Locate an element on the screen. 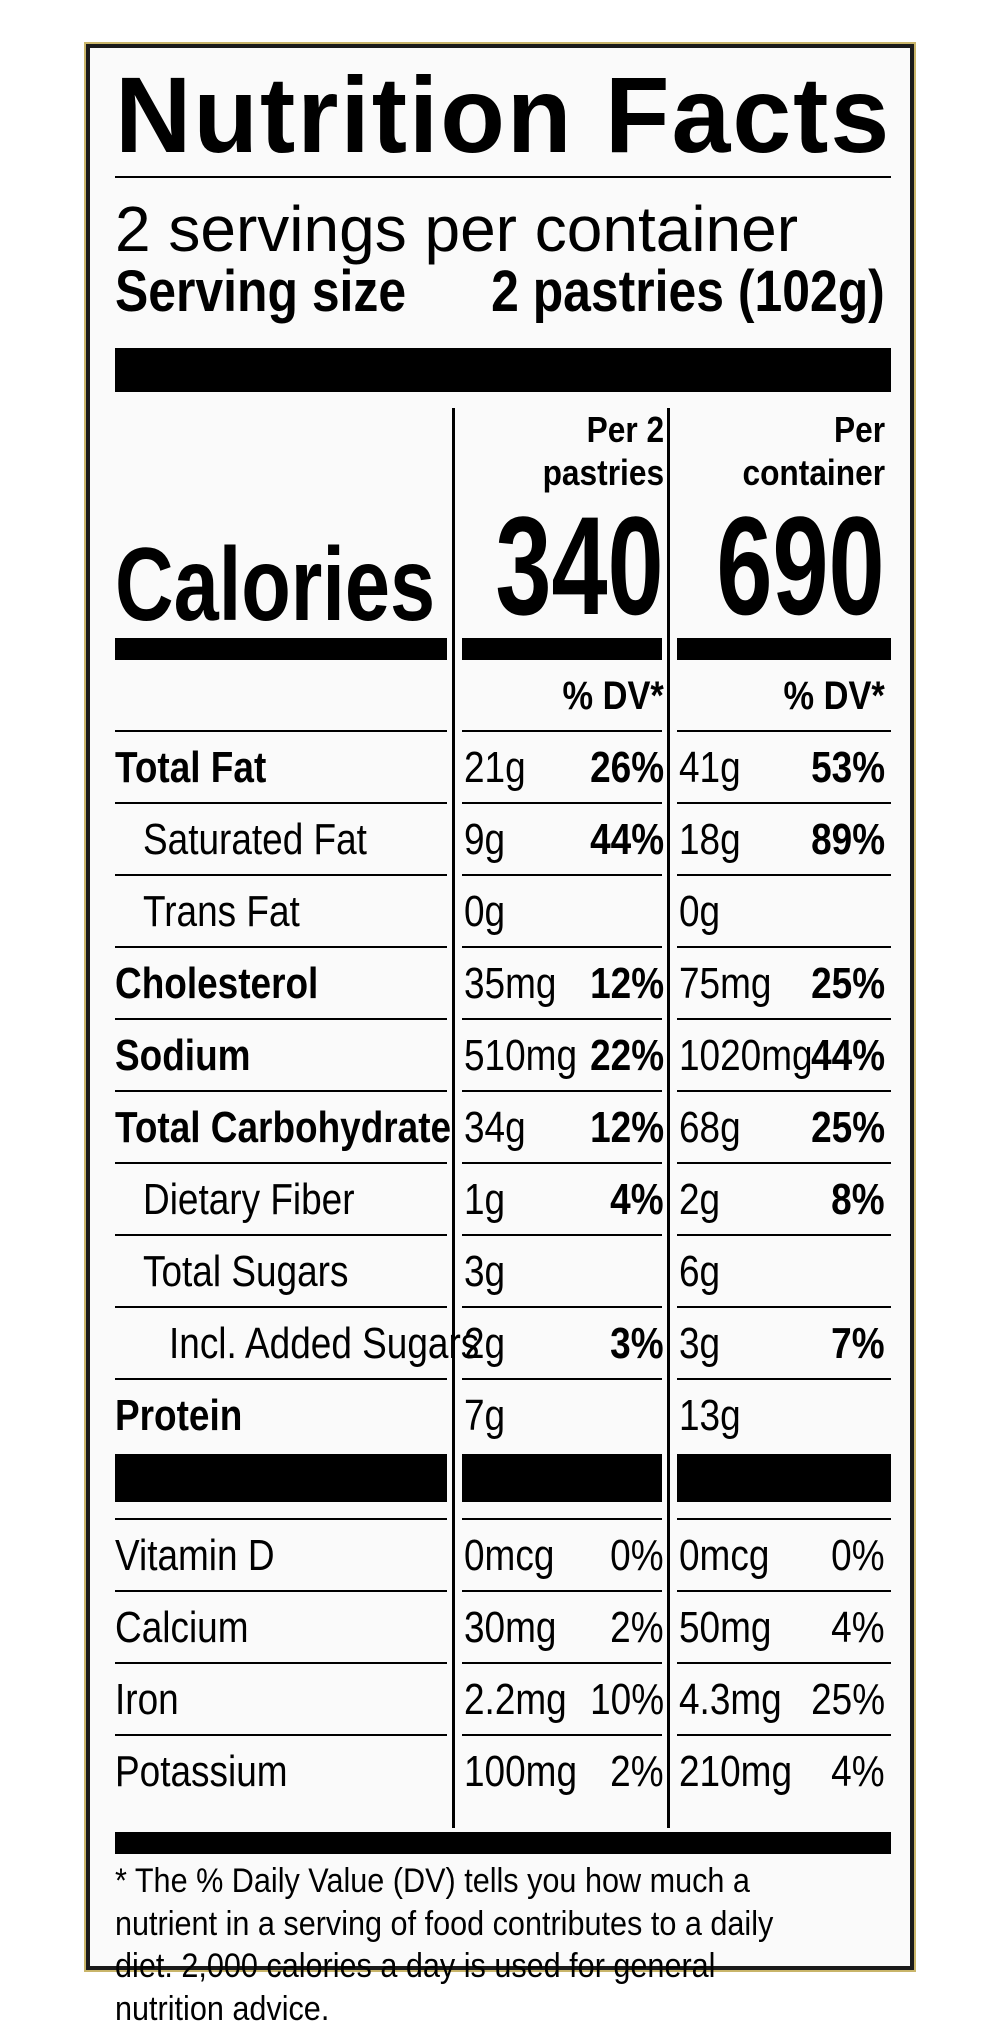 This screenshot has width=1000, height=2030. nutrient-name: Dietary Fiber is located at coordinates (249, 1199).